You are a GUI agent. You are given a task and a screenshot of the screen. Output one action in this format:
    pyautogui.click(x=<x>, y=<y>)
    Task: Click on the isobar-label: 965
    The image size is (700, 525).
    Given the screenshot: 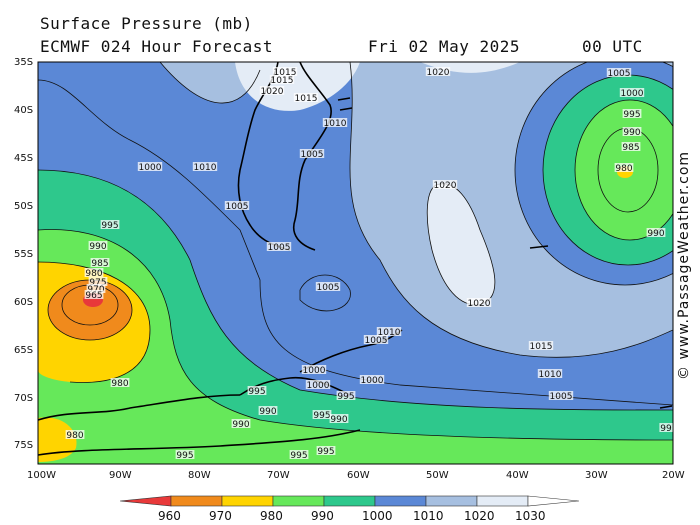 What is the action you would take?
    pyautogui.click(x=93, y=296)
    